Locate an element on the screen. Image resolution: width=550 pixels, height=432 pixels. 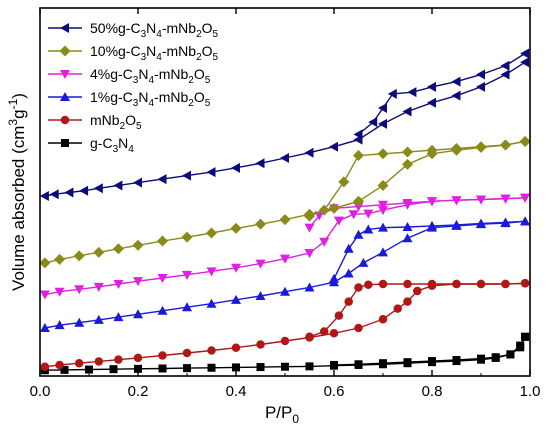
legend-label-3: 1%g-C3N4-mNb2O5 is located at coordinates (150, 99).